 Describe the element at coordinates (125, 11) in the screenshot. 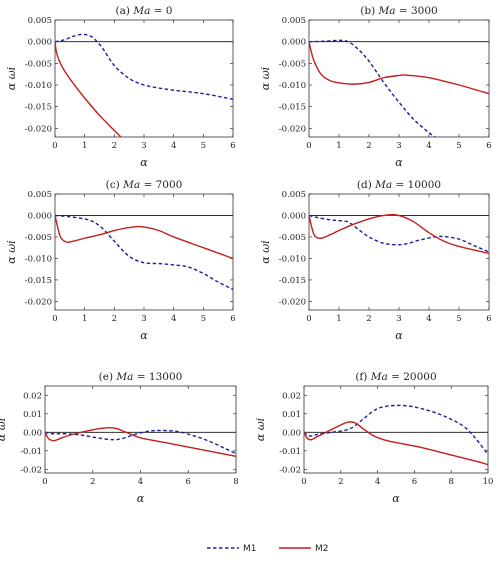

I see `panel-title-prefix: (a)` at that location.